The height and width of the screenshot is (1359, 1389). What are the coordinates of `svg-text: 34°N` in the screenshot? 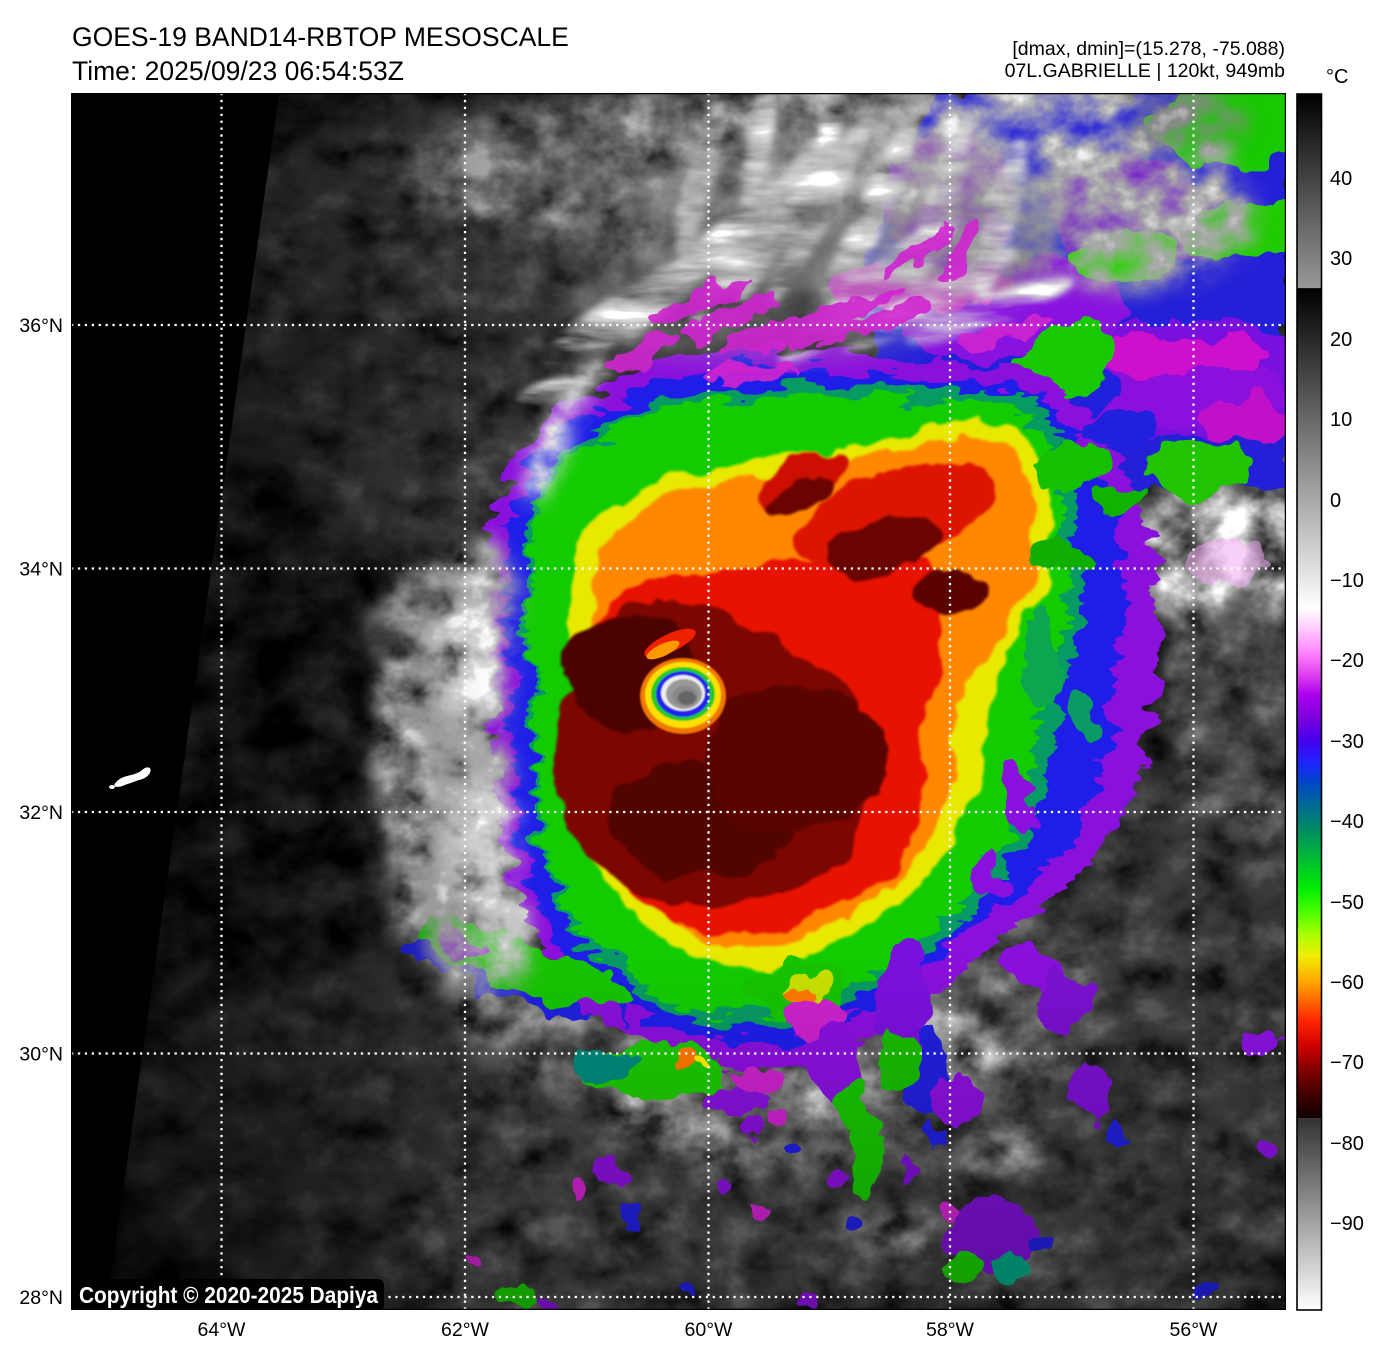 It's located at (41, 570).